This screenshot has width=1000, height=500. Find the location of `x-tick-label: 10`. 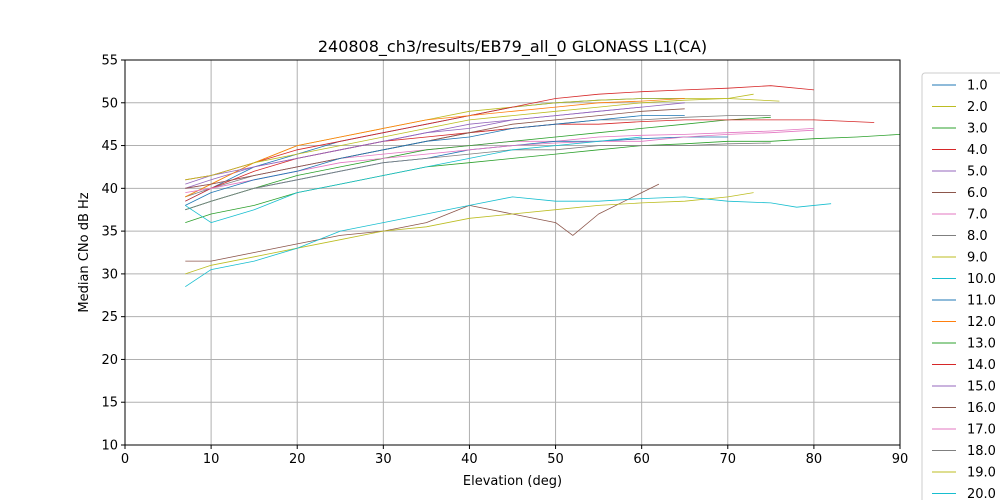

x-tick-label: 10 is located at coordinates (211, 459).